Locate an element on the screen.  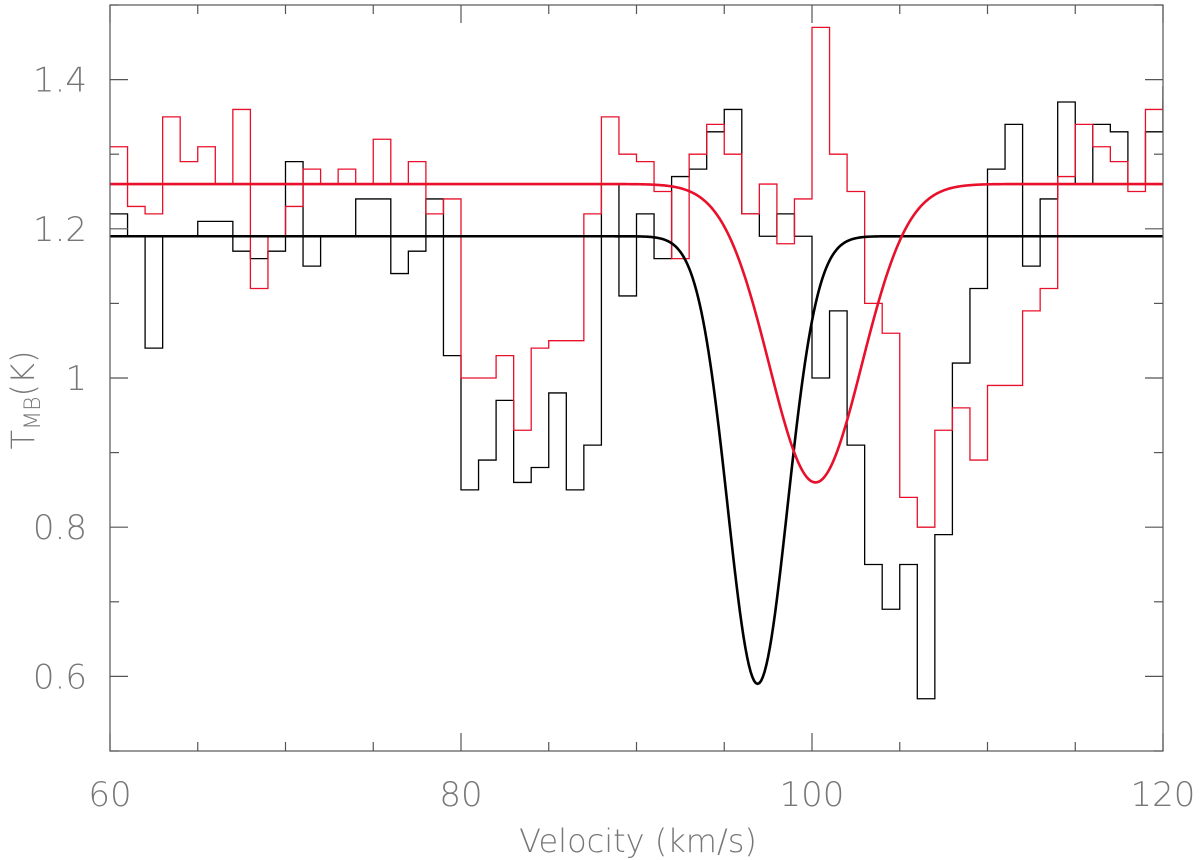
y-tick-label: 1 is located at coordinates (76, 379).